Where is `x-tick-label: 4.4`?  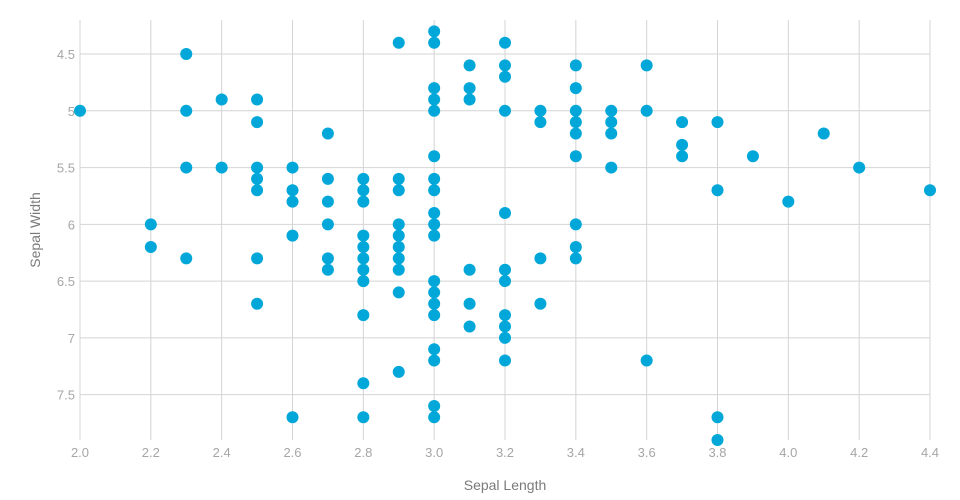
x-tick-label: 4.4 is located at coordinates (930, 452).